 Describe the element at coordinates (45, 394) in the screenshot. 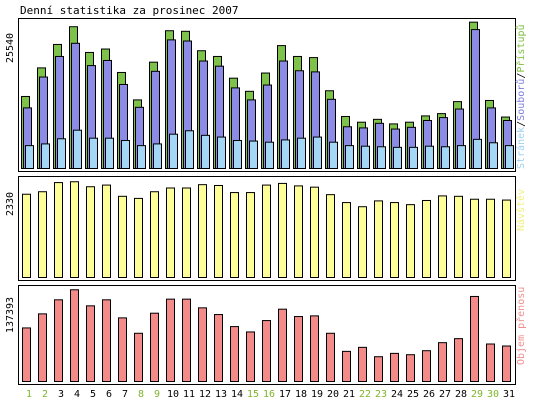

I see `x-tick-label-2: 2` at that location.